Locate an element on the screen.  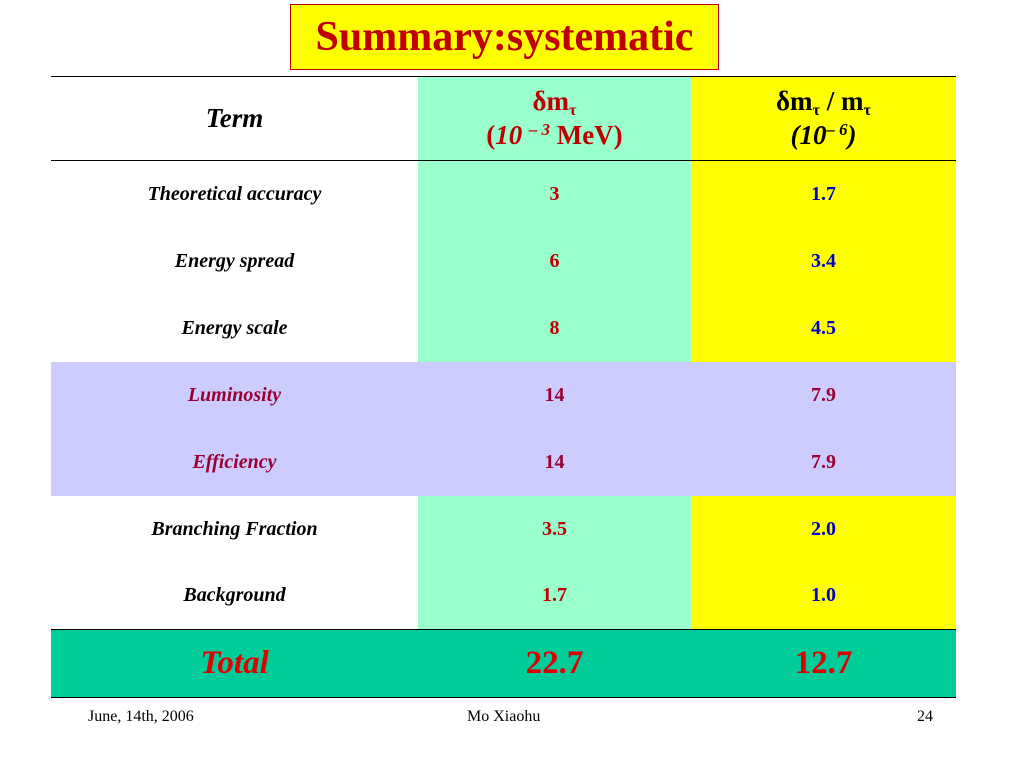
table-row: Energy scale 8 4.5 is located at coordinates (503, 328).